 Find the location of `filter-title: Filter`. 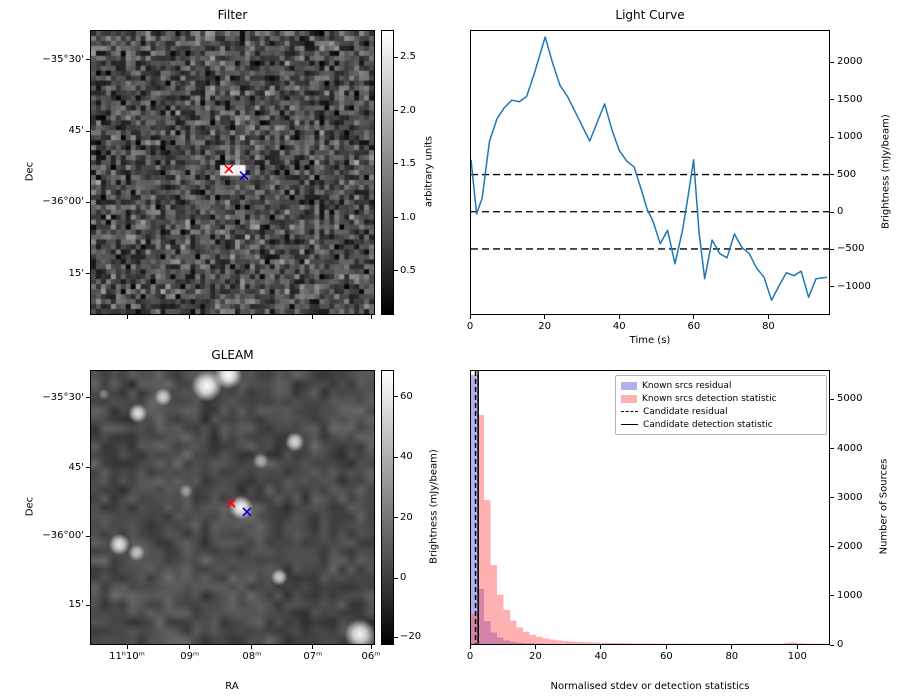

filter-title: Filter is located at coordinates (232, 15).